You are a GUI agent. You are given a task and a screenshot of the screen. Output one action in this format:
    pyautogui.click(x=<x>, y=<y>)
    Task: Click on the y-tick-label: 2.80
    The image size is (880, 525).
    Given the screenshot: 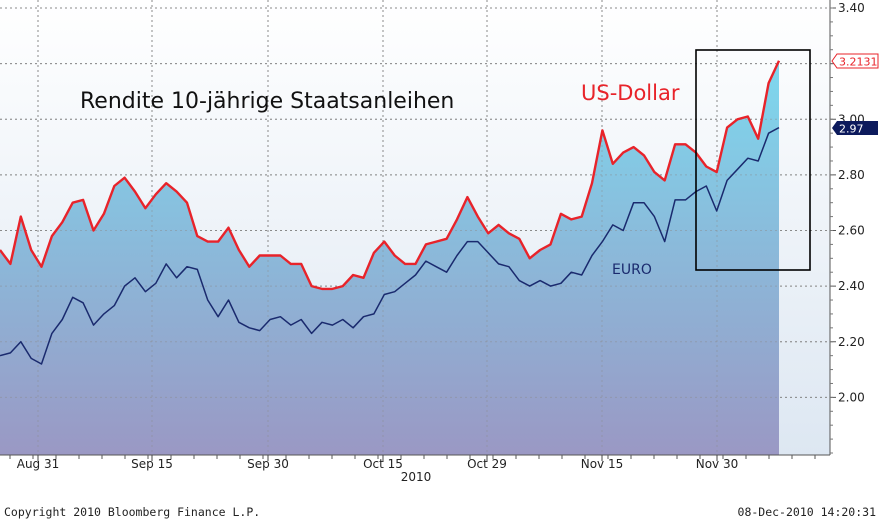 What is the action you would take?
    pyautogui.click(x=851, y=175)
    